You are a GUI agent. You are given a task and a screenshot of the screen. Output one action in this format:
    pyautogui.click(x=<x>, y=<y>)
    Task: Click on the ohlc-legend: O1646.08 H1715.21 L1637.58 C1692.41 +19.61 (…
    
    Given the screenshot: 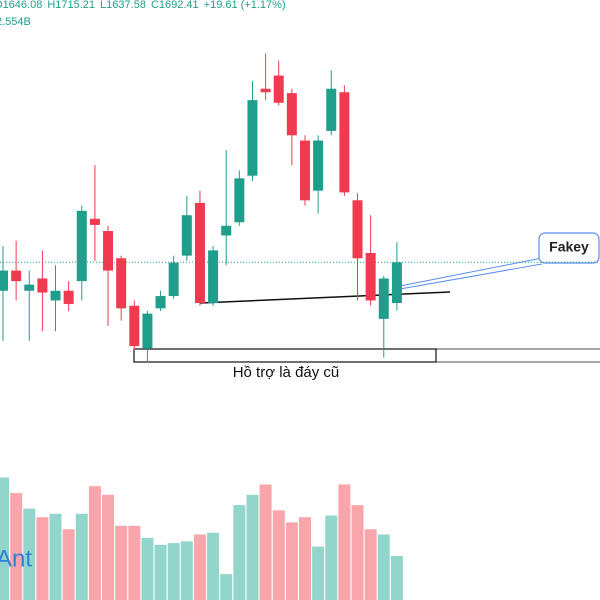 What is the action you would take?
    pyautogui.click(x=143, y=5)
    